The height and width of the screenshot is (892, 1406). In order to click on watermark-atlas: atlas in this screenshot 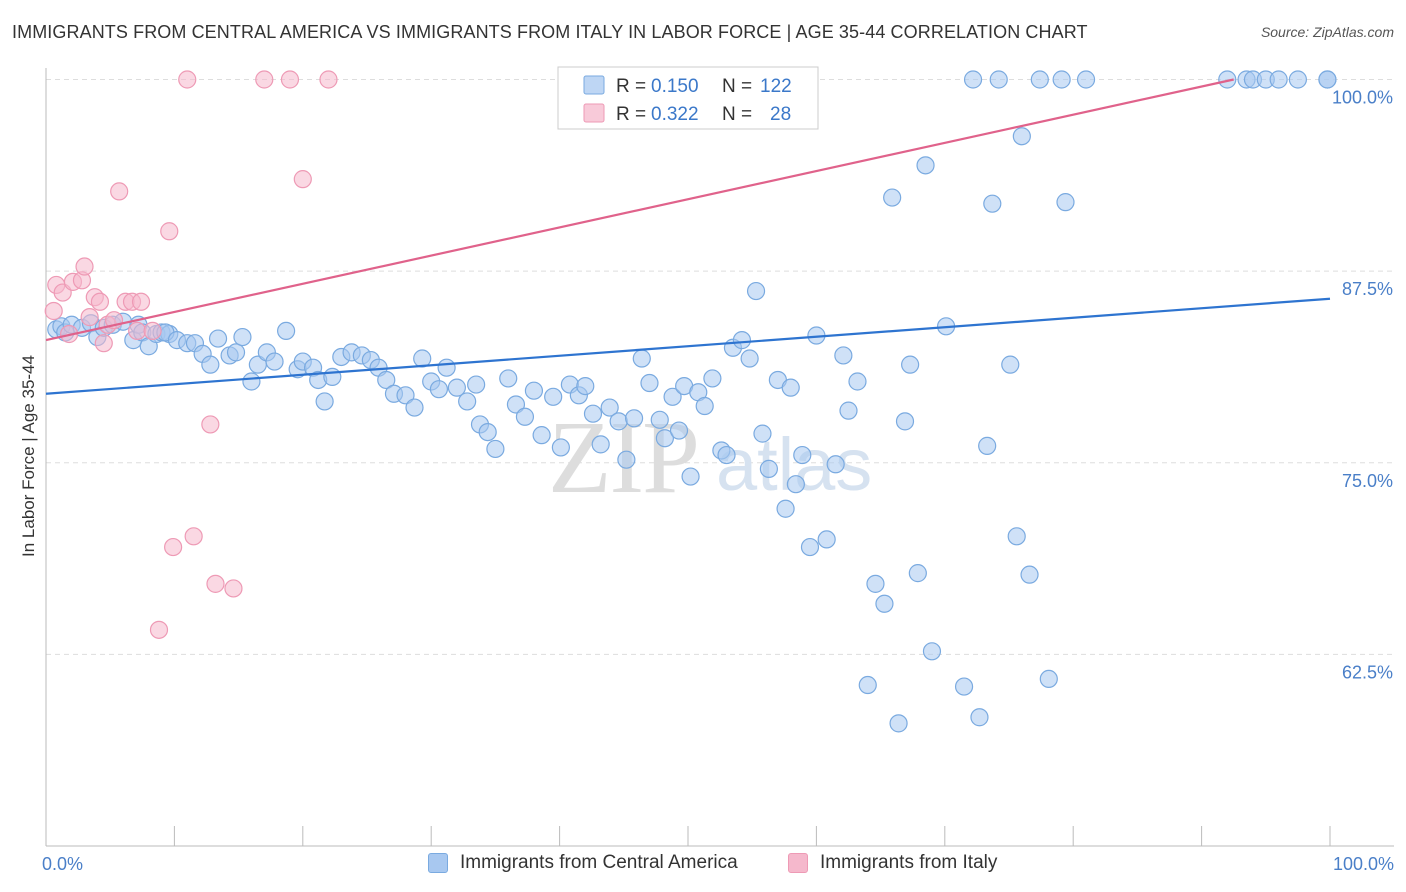, I will do `click(794, 464)`.